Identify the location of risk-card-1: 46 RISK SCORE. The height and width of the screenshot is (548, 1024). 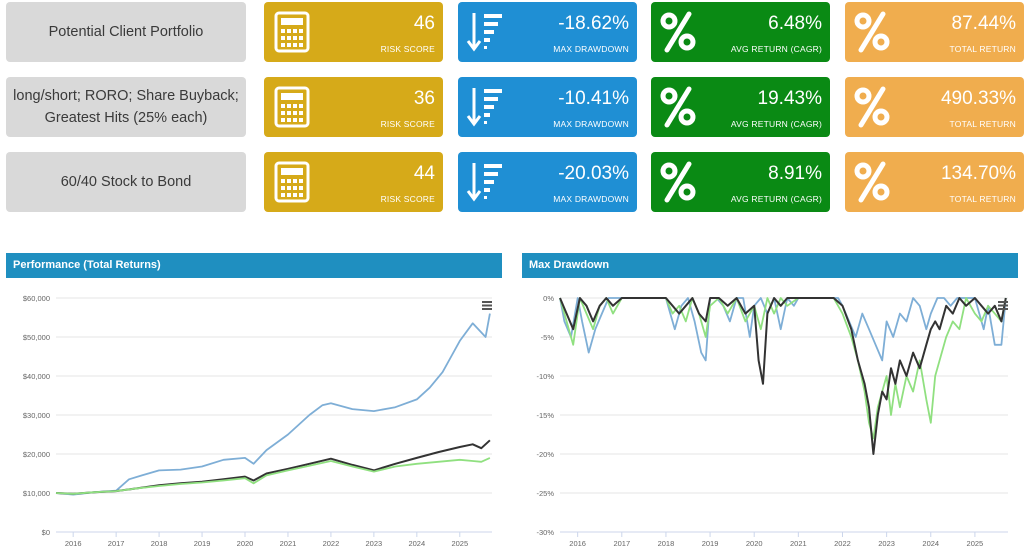
(353, 32).